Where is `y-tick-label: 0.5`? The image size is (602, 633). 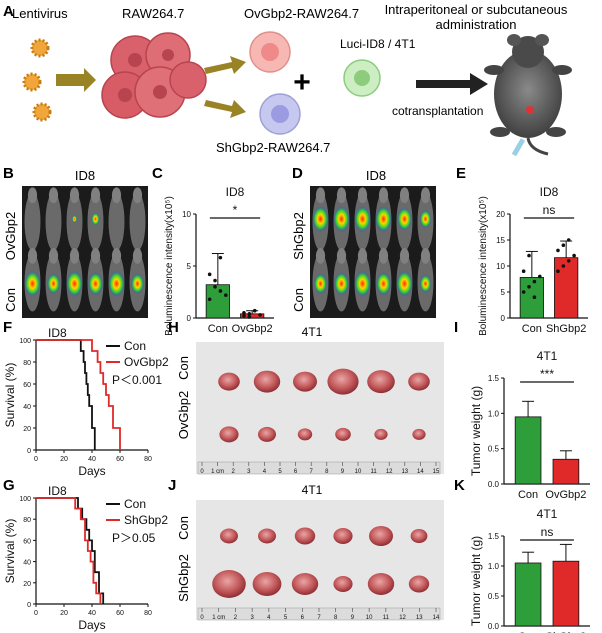 y-tick-label: 0.5 is located at coordinates (494, 449).